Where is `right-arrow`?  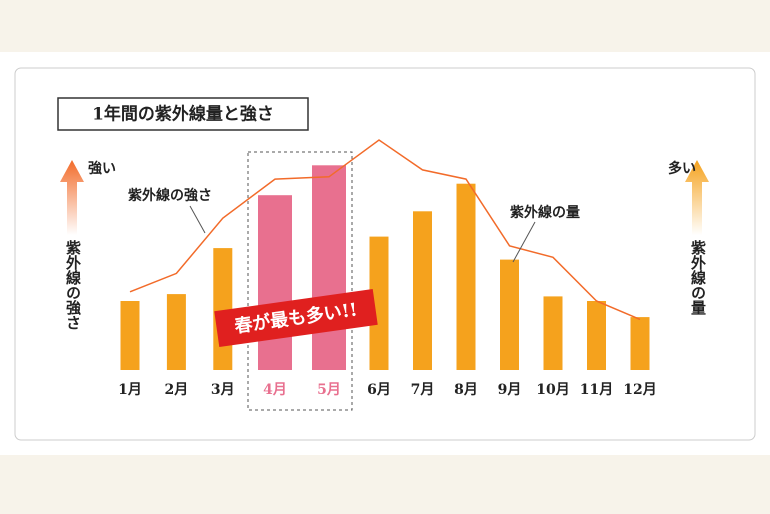 right-arrow is located at coordinates (697, 197).